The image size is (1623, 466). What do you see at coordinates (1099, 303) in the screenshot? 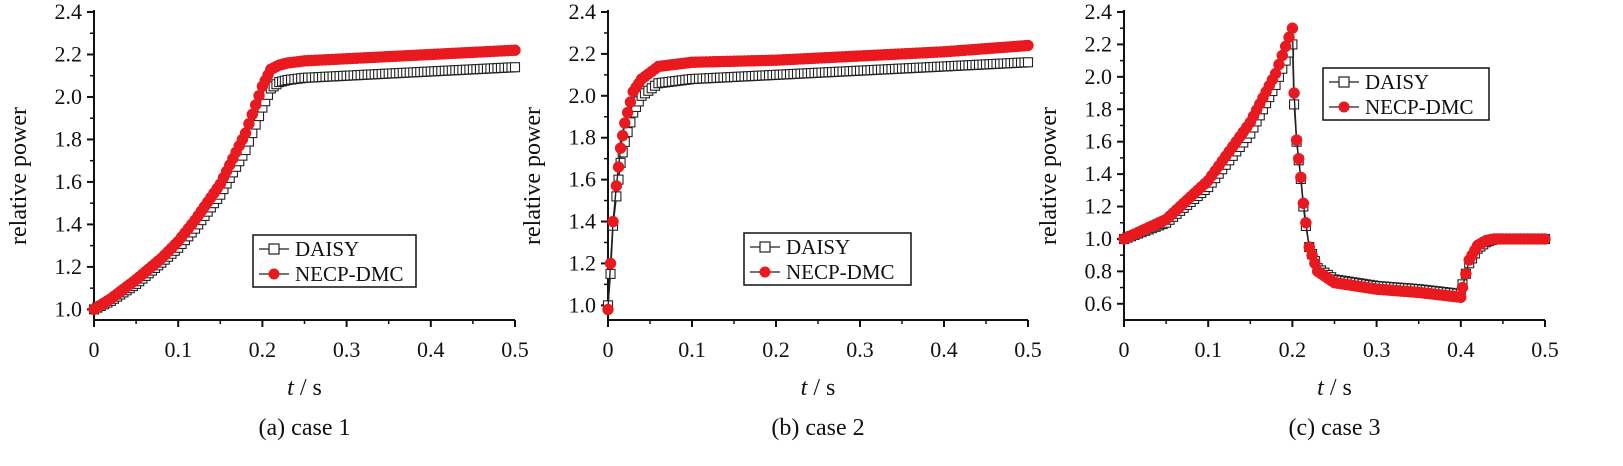
I see `y-tick-label: 0.6` at bounding box center [1099, 303].